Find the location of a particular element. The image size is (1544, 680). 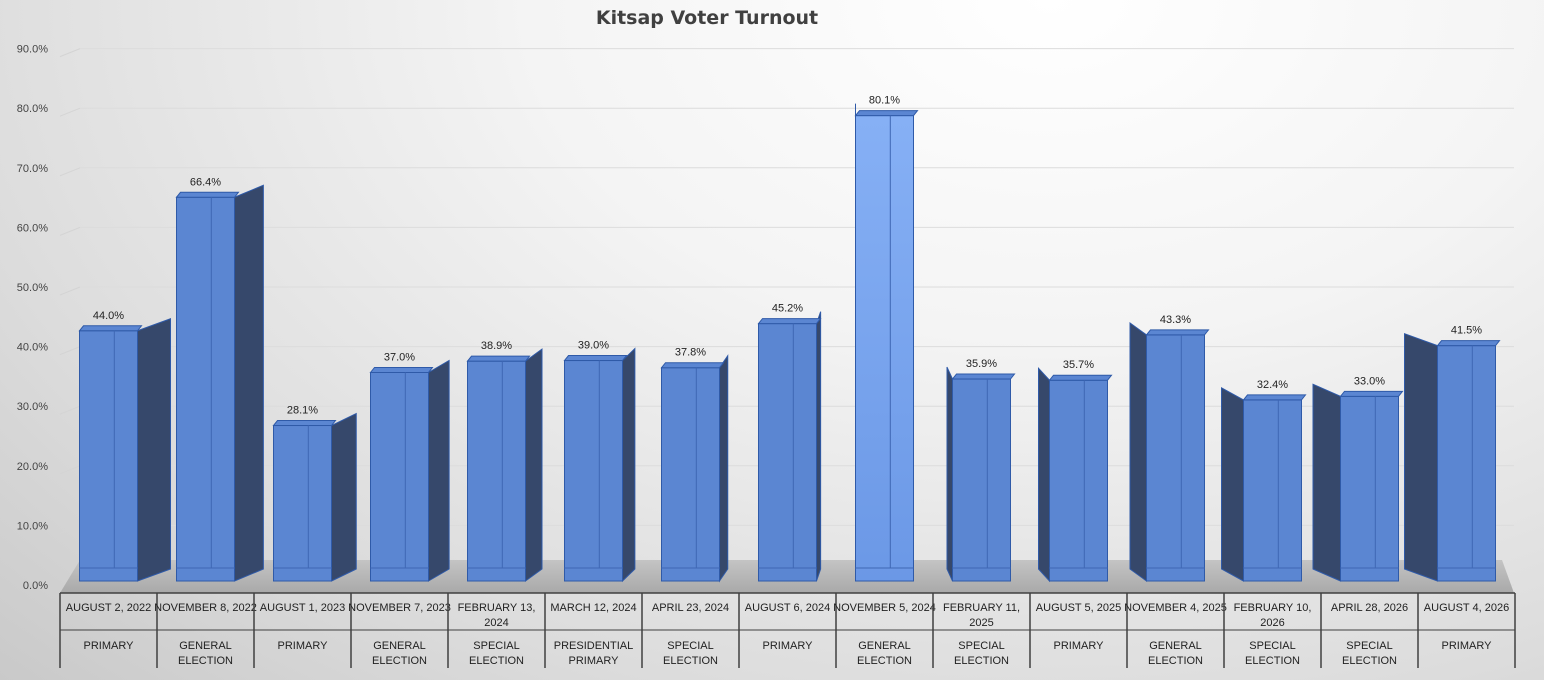

y-tick-label: 90.0% is located at coordinates (32, 50).